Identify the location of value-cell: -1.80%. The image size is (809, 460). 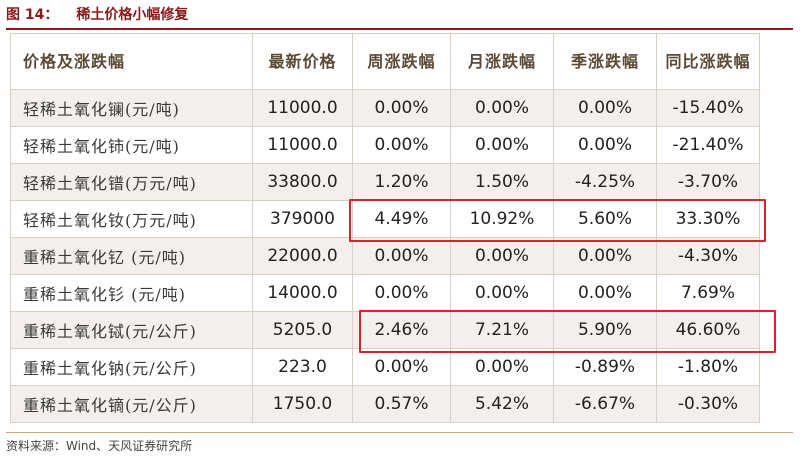
(708, 367).